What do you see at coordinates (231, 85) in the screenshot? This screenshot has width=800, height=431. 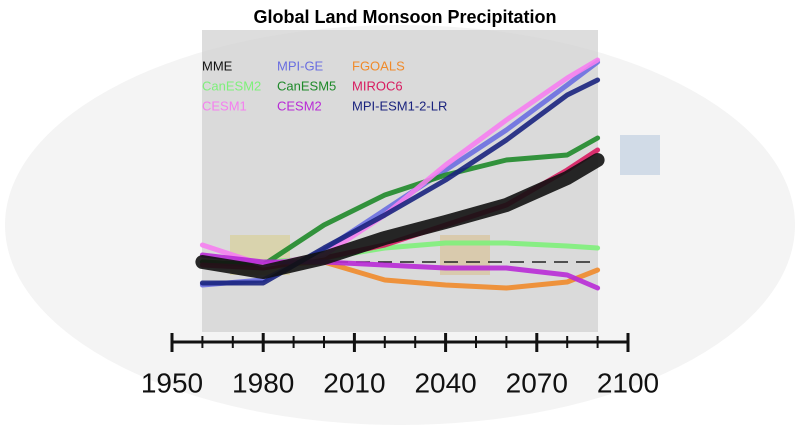 I see `legend-label: CanESM2` at bounding box center [231, 85].